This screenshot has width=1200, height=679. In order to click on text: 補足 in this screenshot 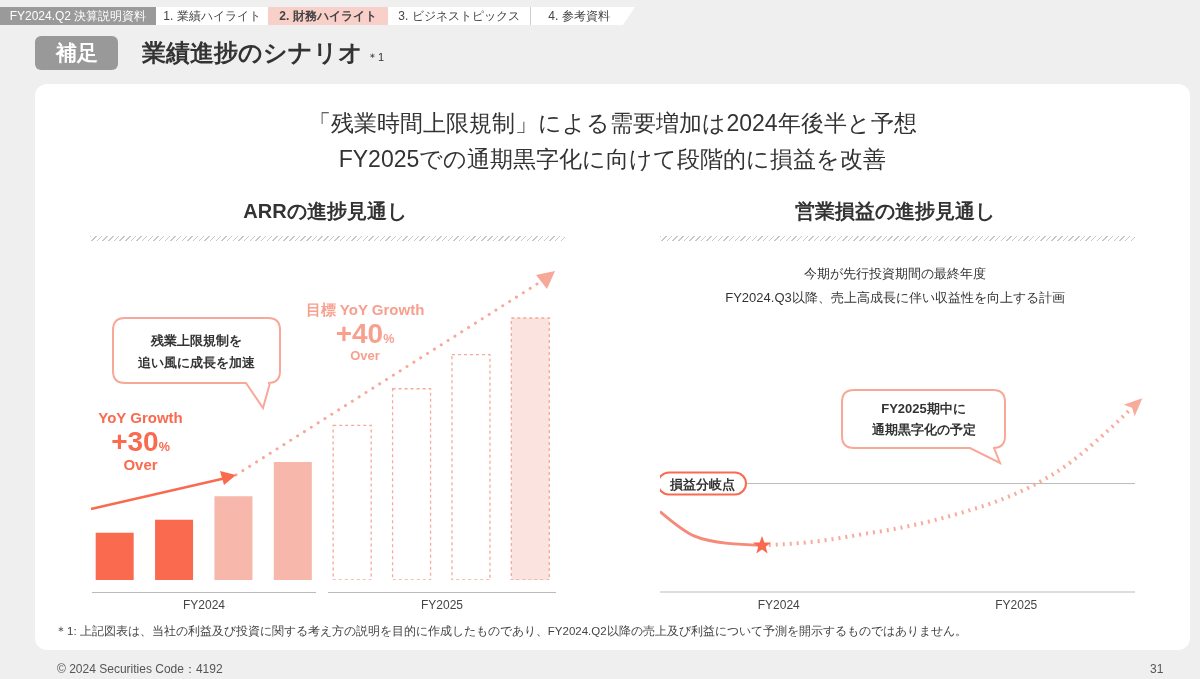, I will do `click(76, 52)`.